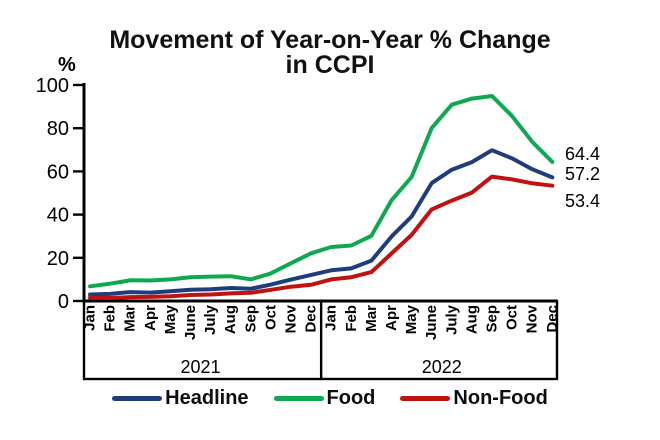 This screenshot has width=660, height=440. I want to click on legend-item-nonfood: Non-Food, so click(474, 398).